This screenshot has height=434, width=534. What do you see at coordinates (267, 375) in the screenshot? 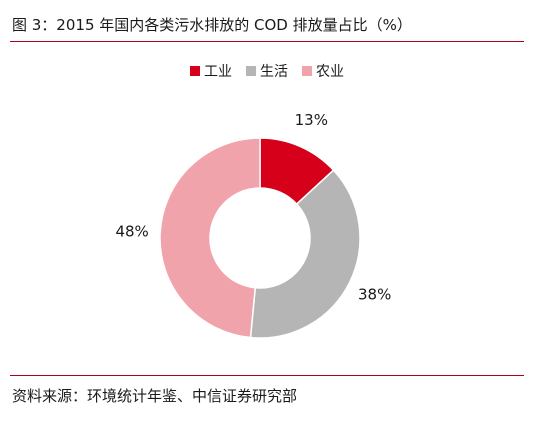
I see `source-rule` at bounding box center [267, 375].